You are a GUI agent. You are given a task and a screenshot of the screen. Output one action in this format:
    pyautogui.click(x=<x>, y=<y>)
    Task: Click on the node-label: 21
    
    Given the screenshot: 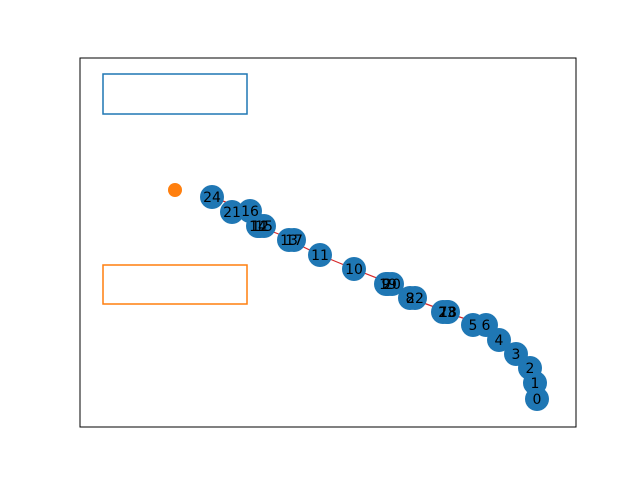 What is the action you would take?
    pyautogui.click(x=232, y=213)
    